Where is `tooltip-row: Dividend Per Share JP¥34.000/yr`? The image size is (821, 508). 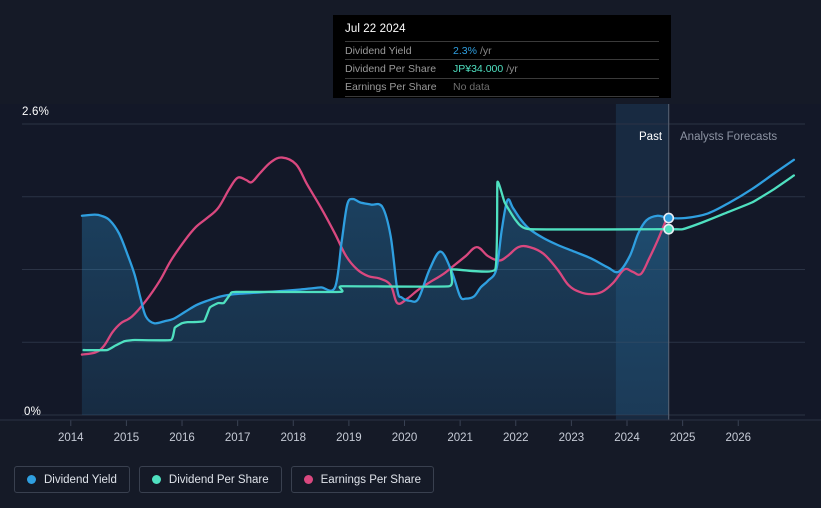
tooltip-row: Dividend Per Share JP¥34.000/yr is located at coordinates (502, 68).